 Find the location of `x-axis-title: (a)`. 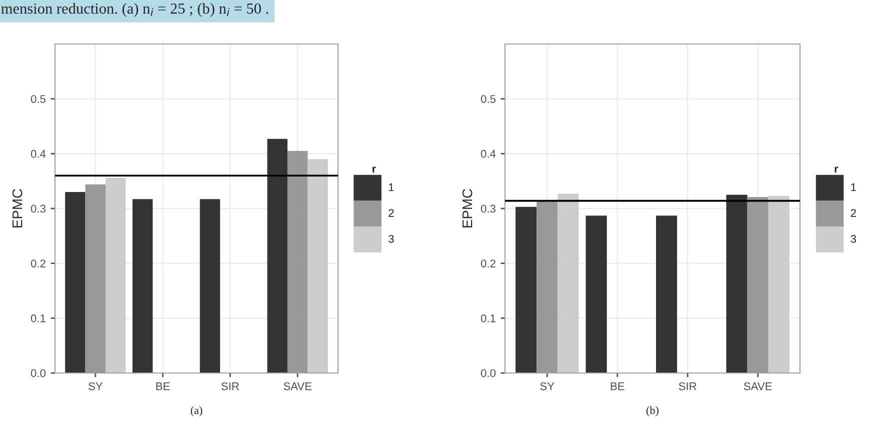

x-axis-title: (a) is located at coordinates (196, 411).